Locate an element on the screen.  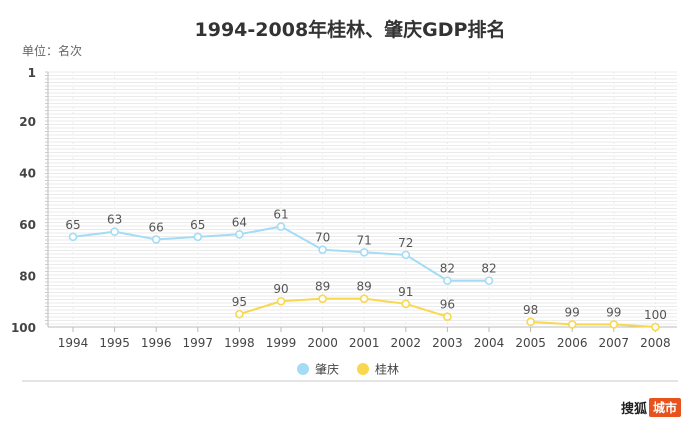
x-tick-label: 1999 is located at coordinates (281, 343).